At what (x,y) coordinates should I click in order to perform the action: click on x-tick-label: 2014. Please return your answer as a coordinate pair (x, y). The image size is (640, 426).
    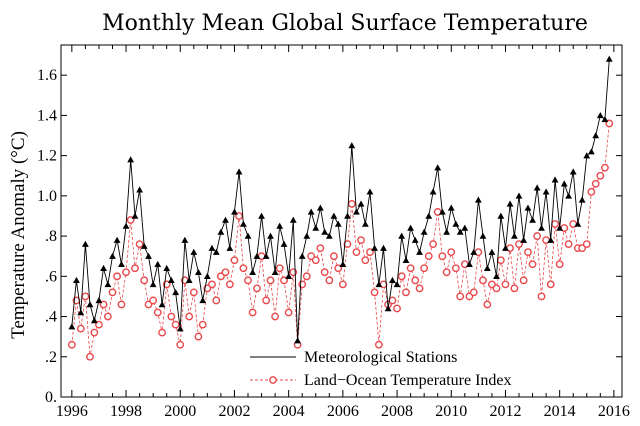
    Looking at the image, I should click on (560, 411).